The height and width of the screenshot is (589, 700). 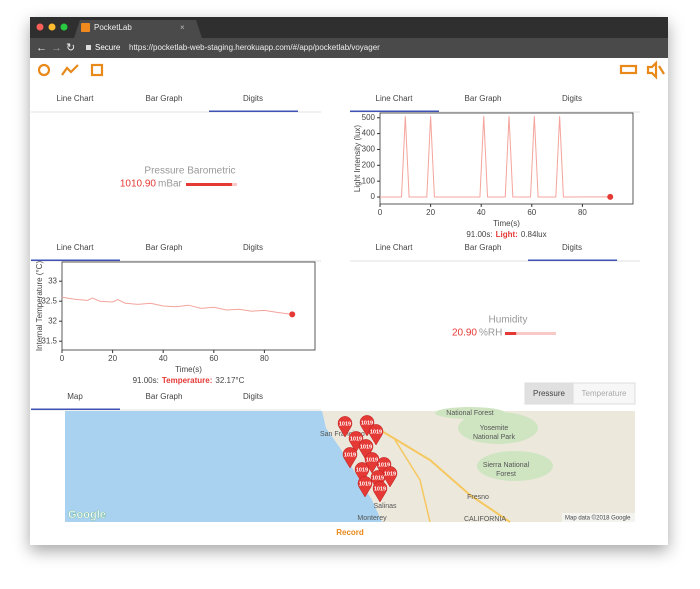 I want to click on park-area, so click(x=498, y=428).